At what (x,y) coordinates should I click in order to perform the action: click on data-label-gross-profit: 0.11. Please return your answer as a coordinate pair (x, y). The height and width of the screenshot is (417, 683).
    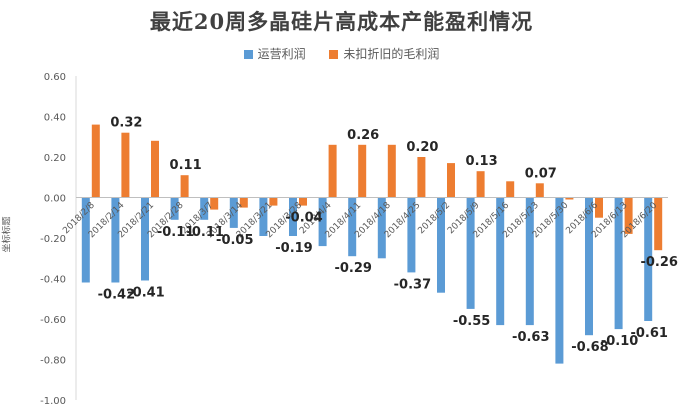
    Looking at the image, I should click on (186, 165).